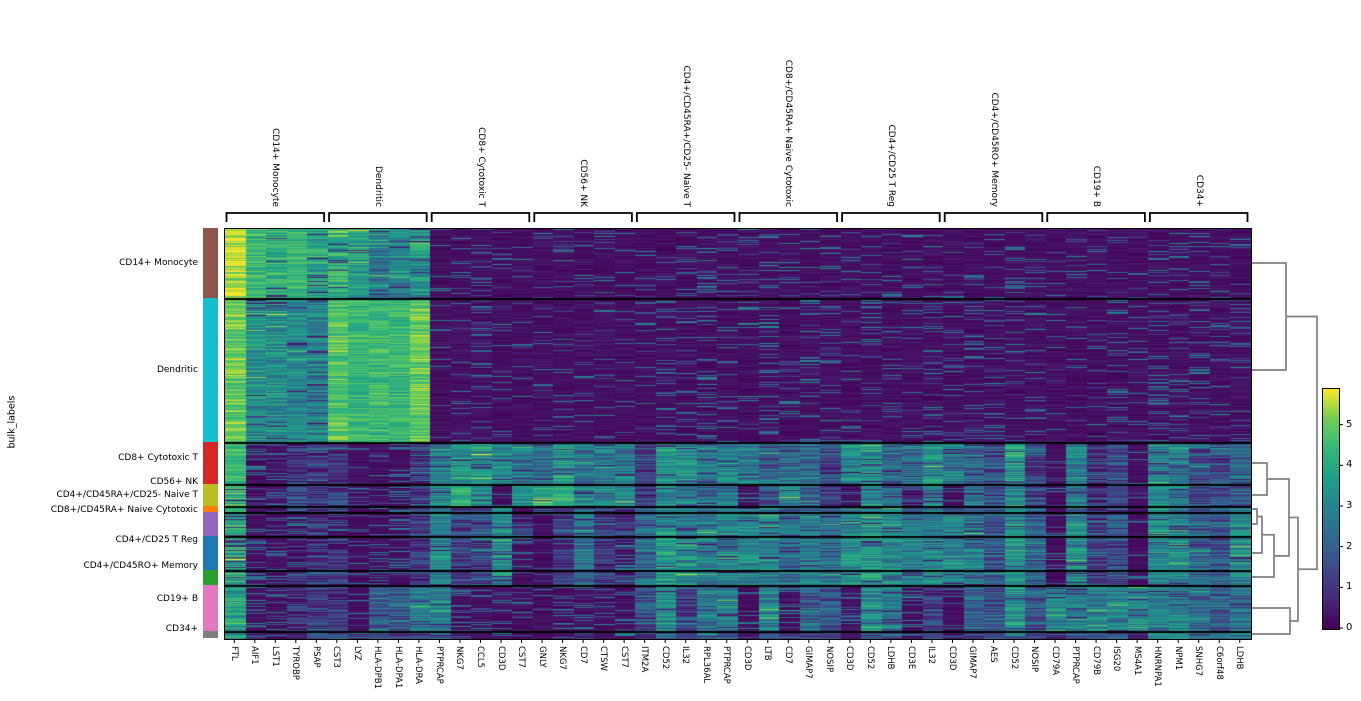 The width and height of the screenshot is (1361, 701). What do you see at coordinates (177, 599) in the screenshot?
I see `row-label: CD19+ B` at bounding box center [177, 599].